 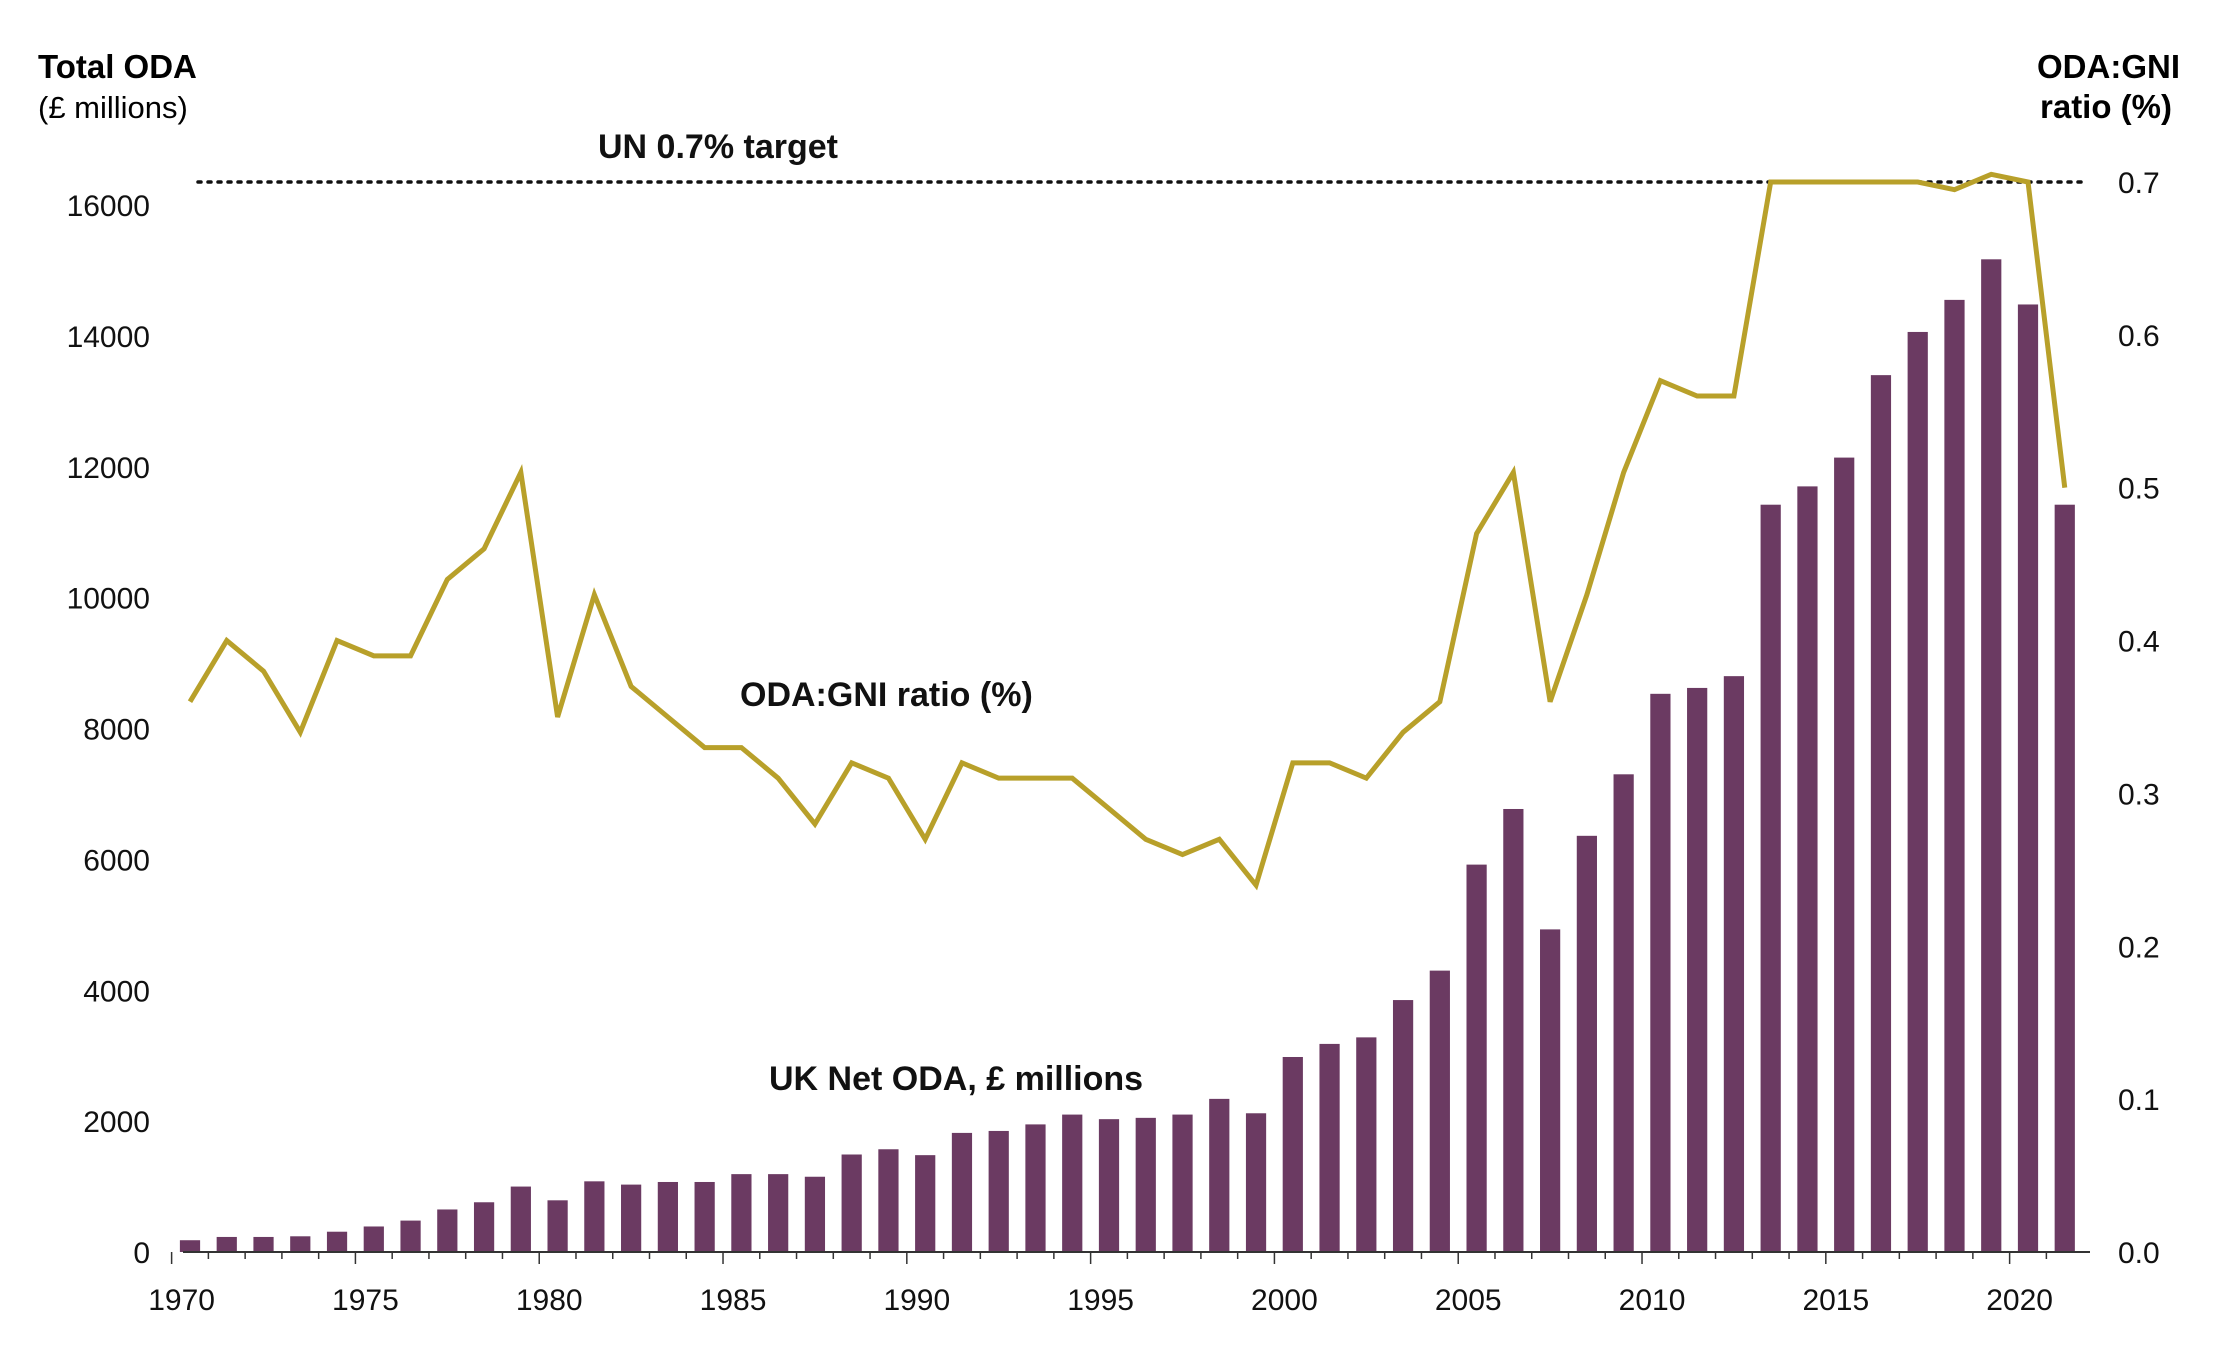 What do you see at coordinates (116, 991) in the screenshot?
I see `left-tick-label: 4000` at bounding box center [116, 991].